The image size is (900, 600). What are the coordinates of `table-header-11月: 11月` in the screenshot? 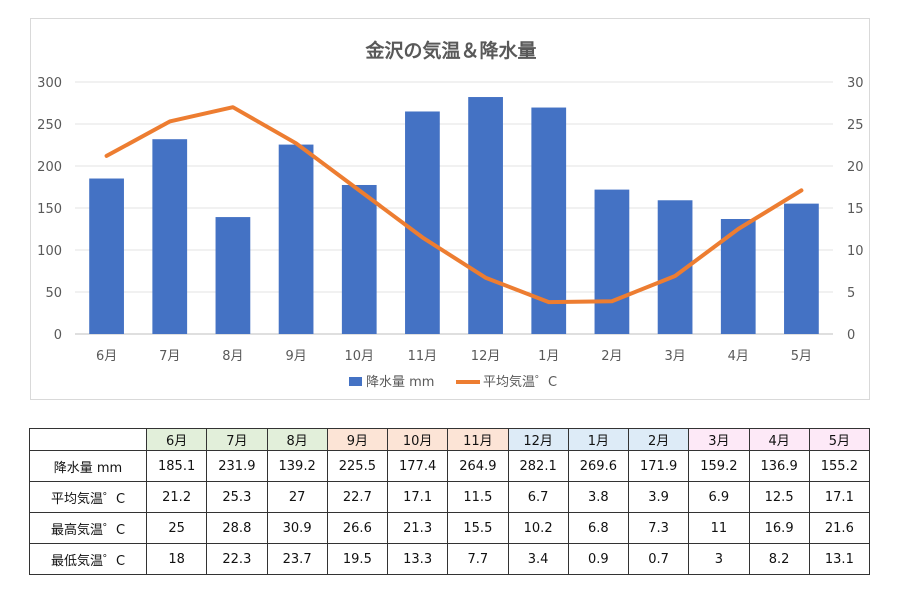 It's located at (478, 439).